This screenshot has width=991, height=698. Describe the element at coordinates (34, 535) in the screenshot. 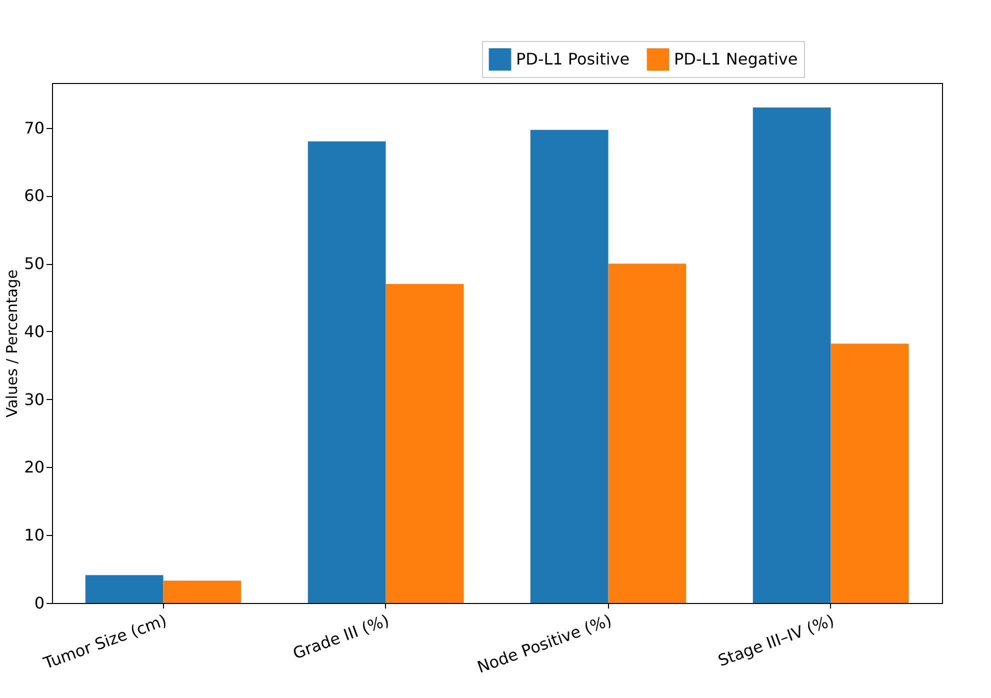

I see `y-tick-label: 10` at that location.